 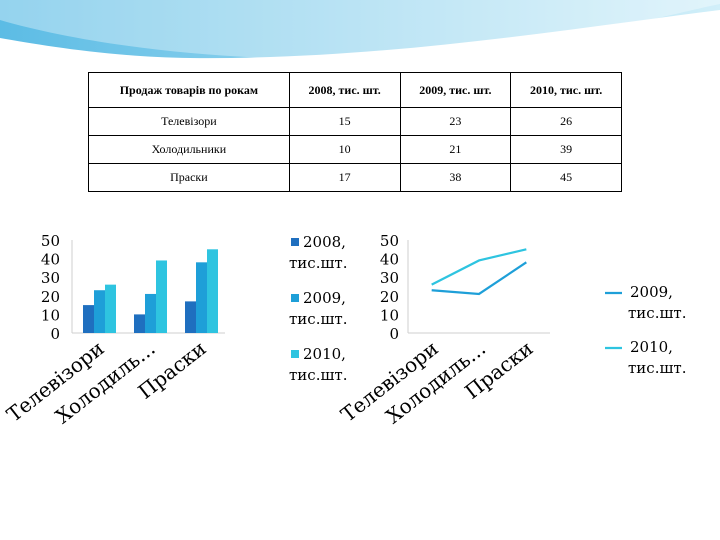 What do you see at coordinates (50, 297) in the screenshot?
I see `bar-y-tick-label: 20` at bounding box center [50, 297].